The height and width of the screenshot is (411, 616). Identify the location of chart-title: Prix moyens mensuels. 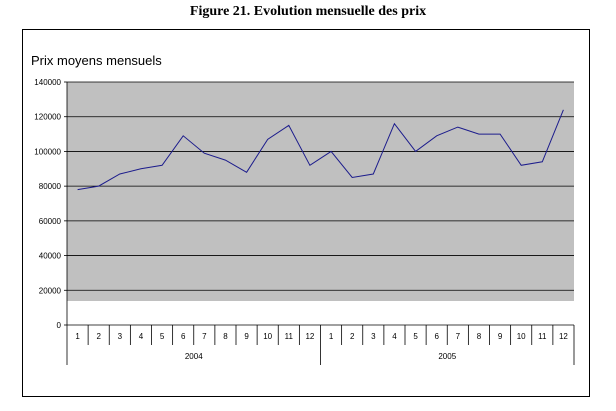
(96, 60).